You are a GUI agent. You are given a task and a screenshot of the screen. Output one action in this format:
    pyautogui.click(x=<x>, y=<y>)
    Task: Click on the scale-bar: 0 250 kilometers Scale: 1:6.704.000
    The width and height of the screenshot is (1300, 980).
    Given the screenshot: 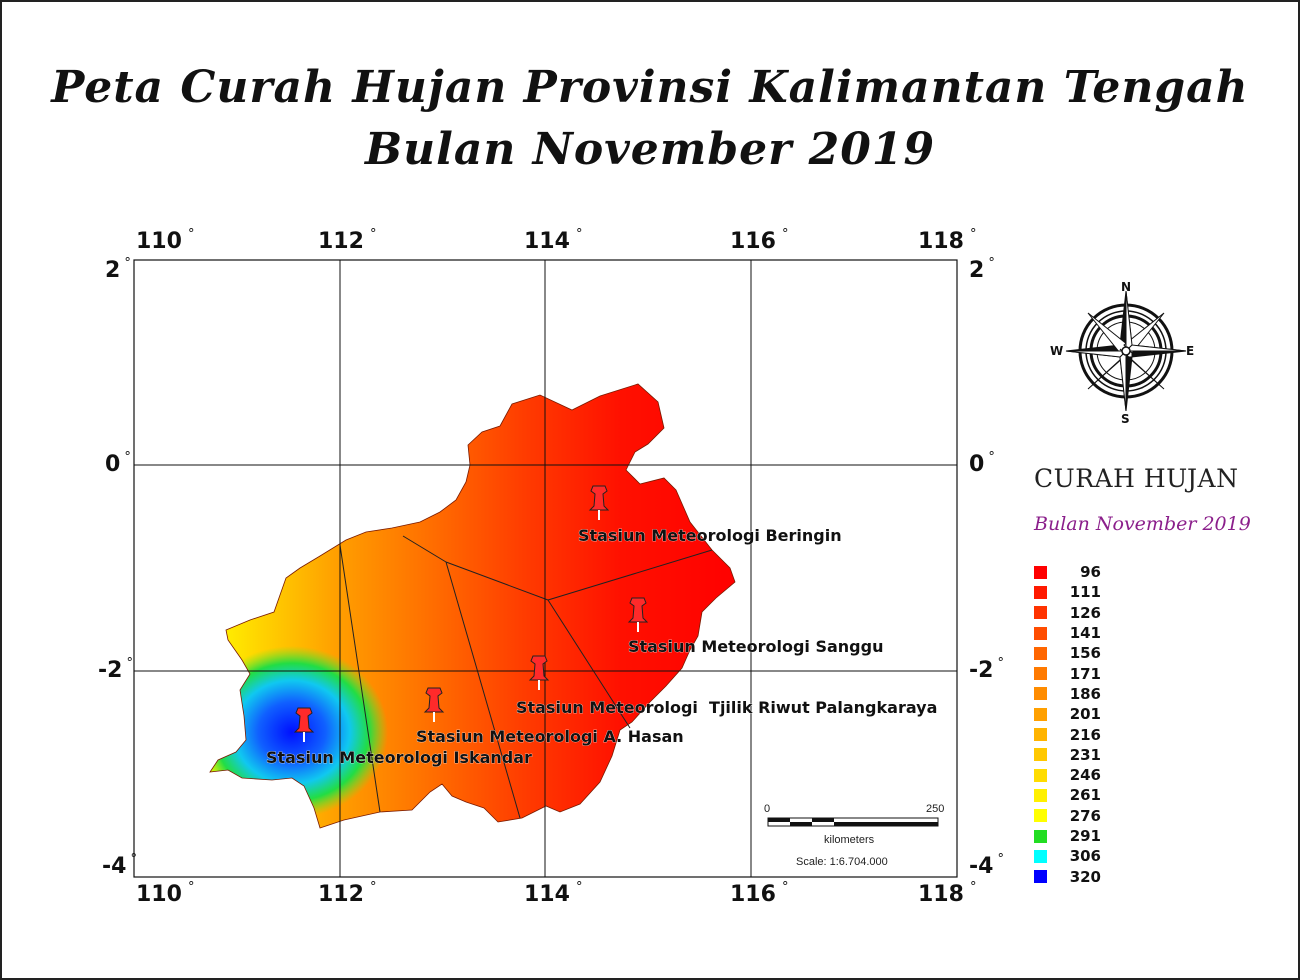 What is the action you would take?
    pyautogui.click(x=854, y=835)
    